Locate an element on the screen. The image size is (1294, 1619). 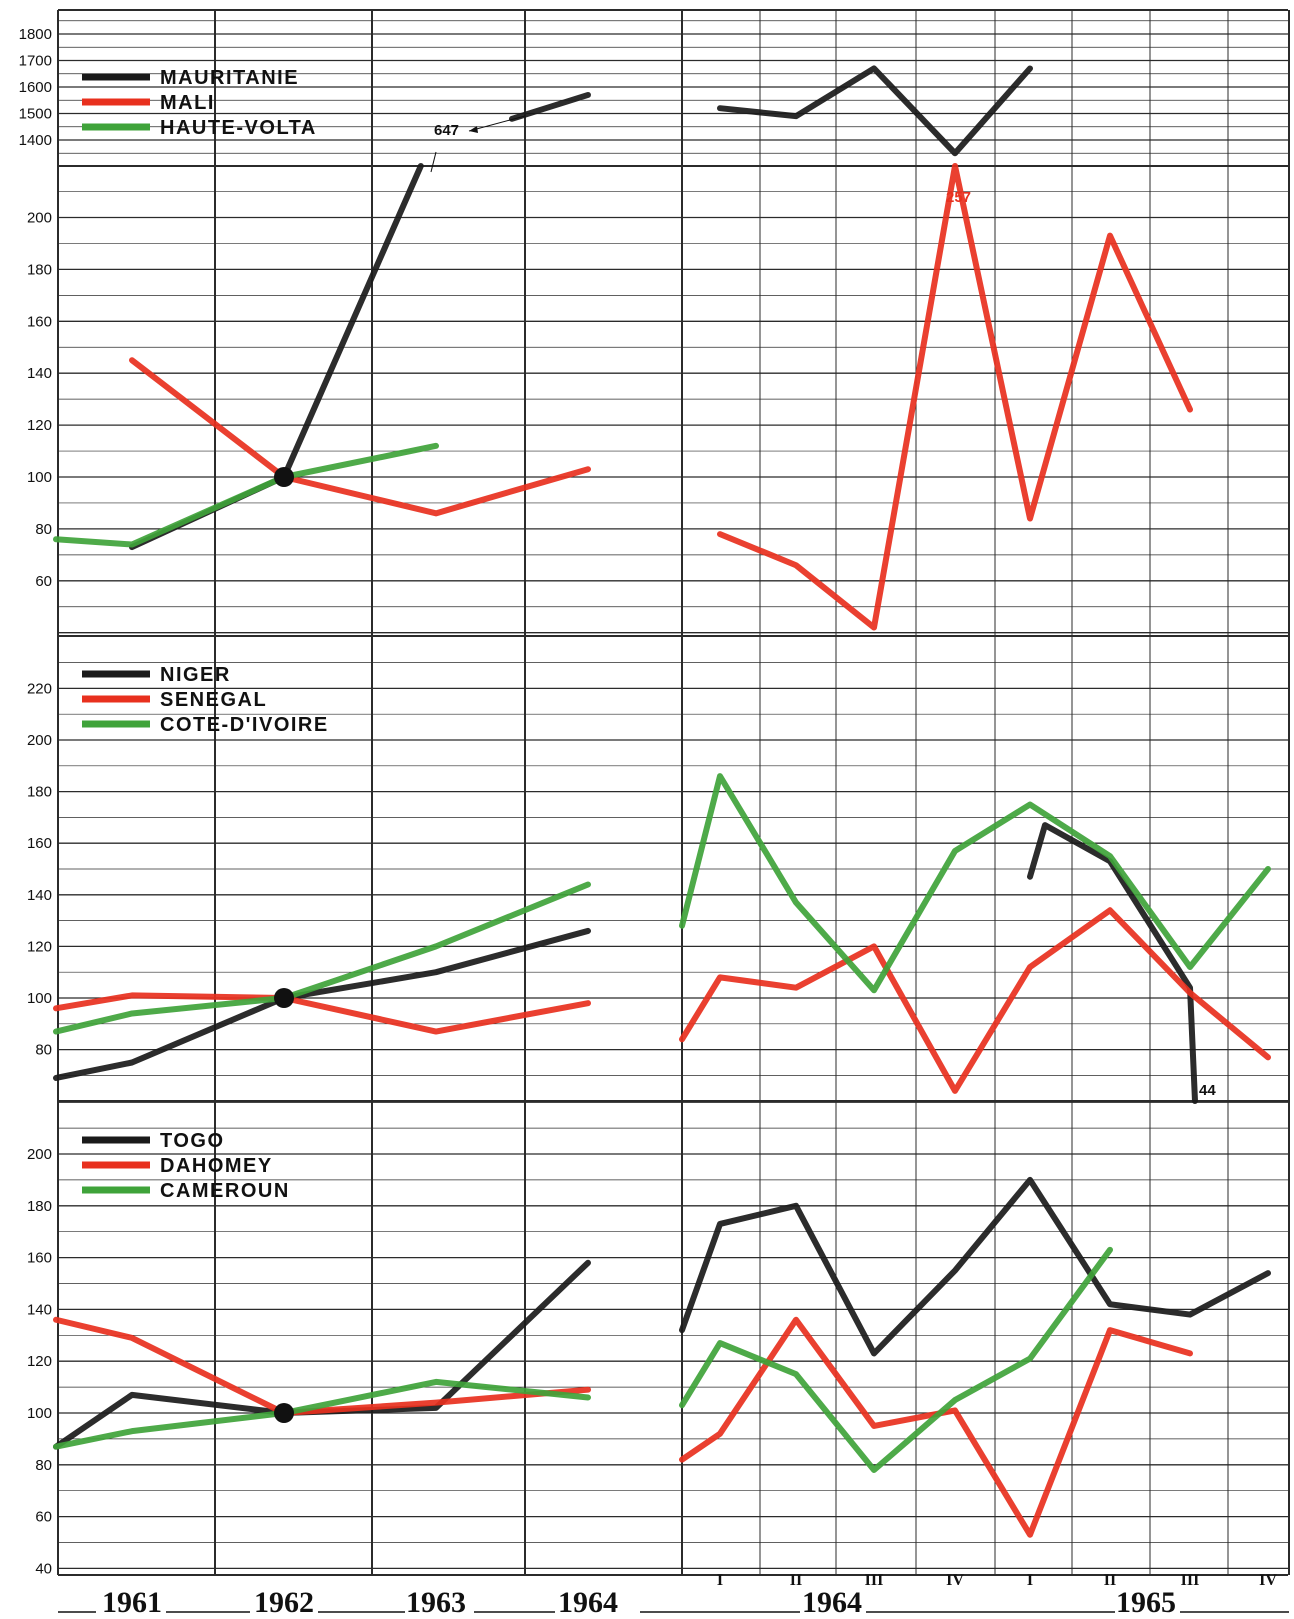
y-tick-label-upper: 1400 is located at coordinates (35, 140).